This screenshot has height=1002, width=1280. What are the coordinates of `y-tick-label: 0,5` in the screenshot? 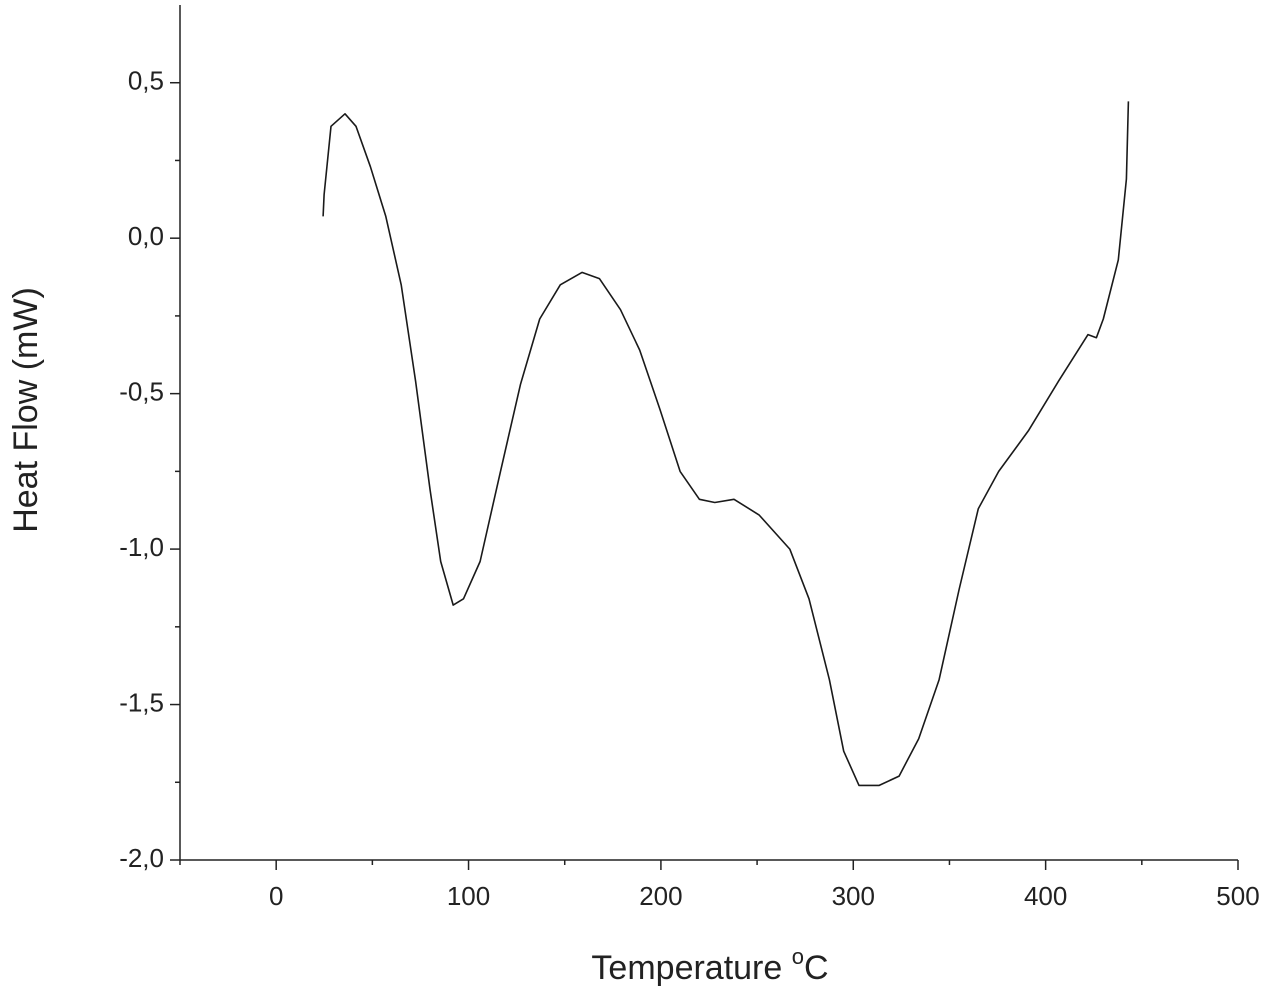 It's located at (146, 81).